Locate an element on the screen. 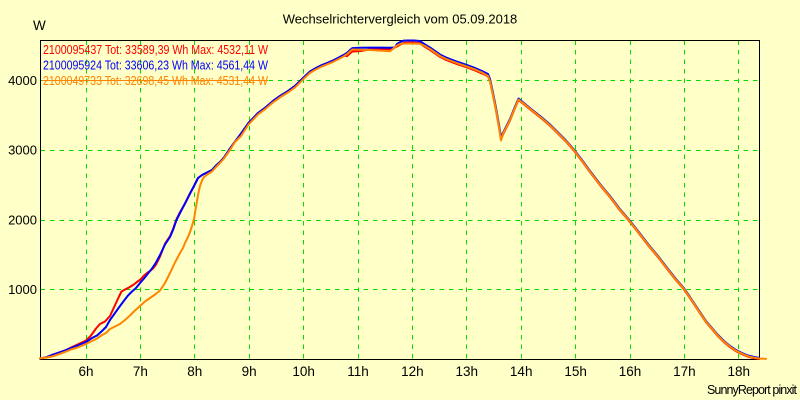  svg-text: 15h is located at coordinates (575, 371).